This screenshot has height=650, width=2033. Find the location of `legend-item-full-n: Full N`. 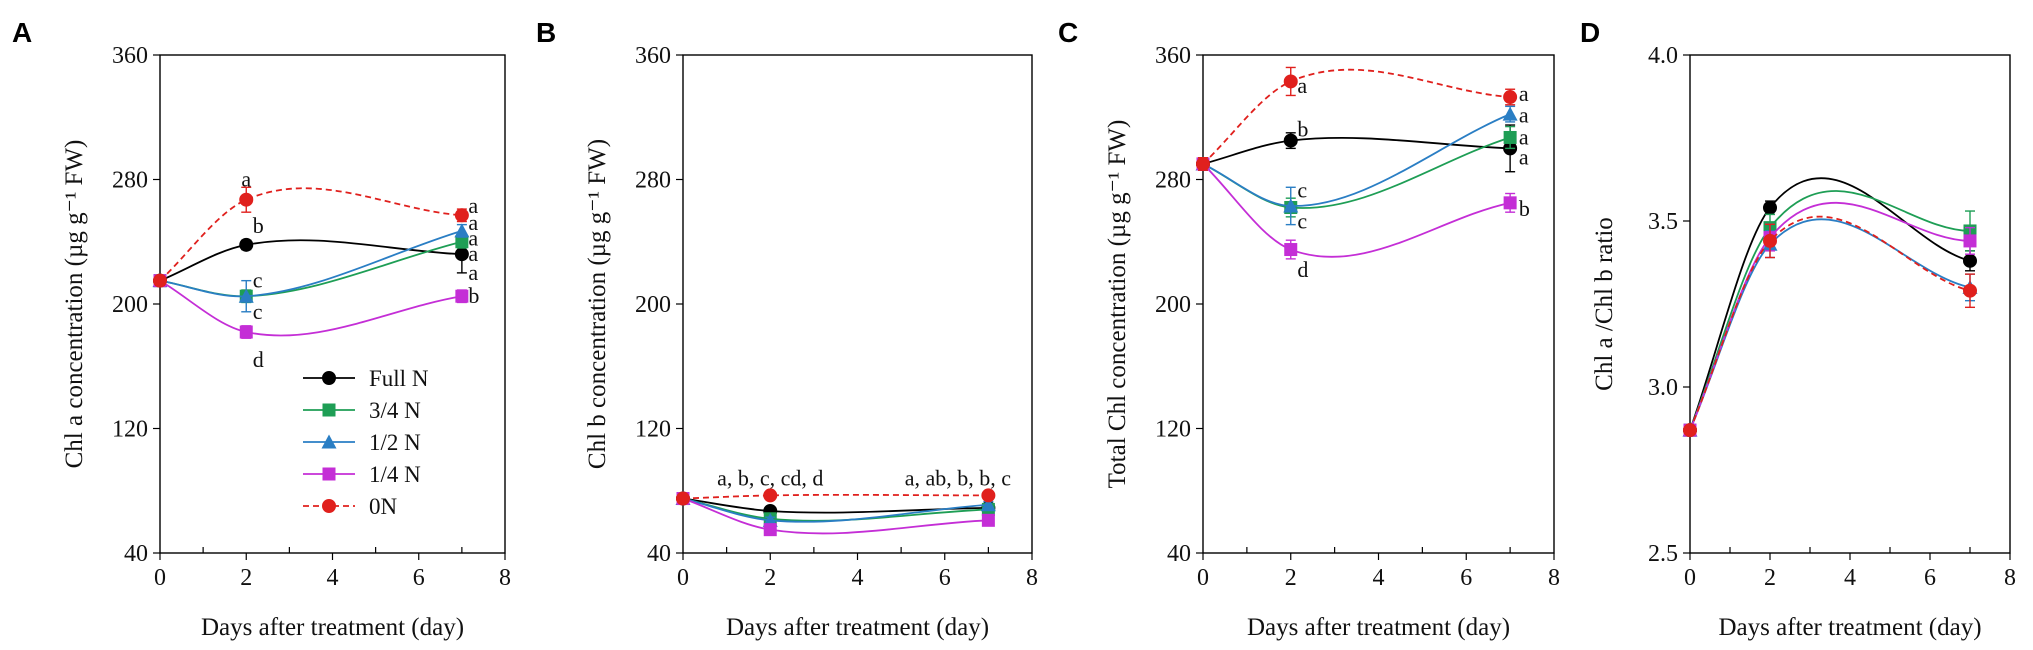

legend-item-full-n: Full N is located at coordinates (366, 378).